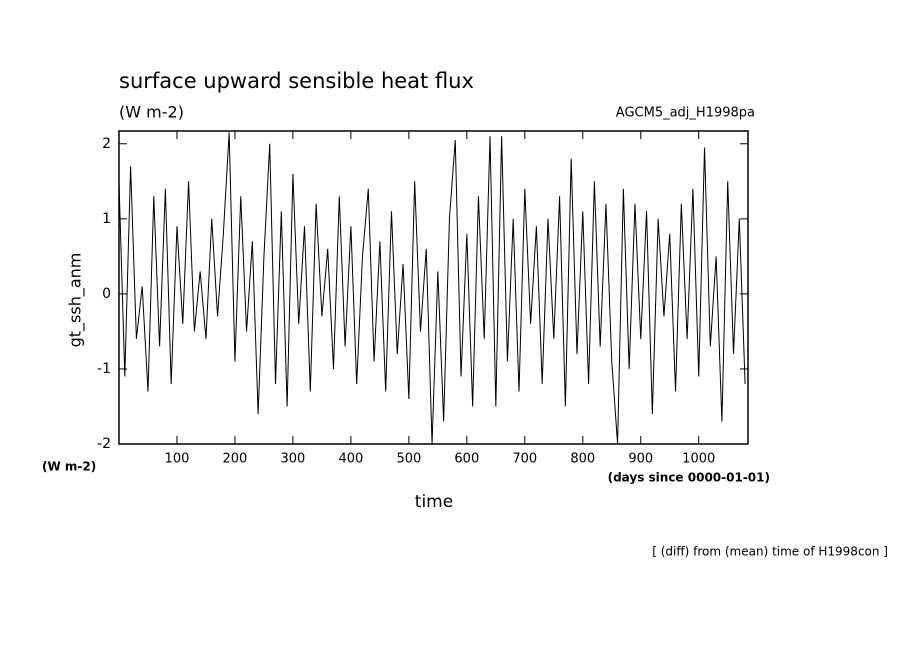  Describe the element at coordinates (466, 459) in the screenshot. I see `x-tick-label: 600` at that location.